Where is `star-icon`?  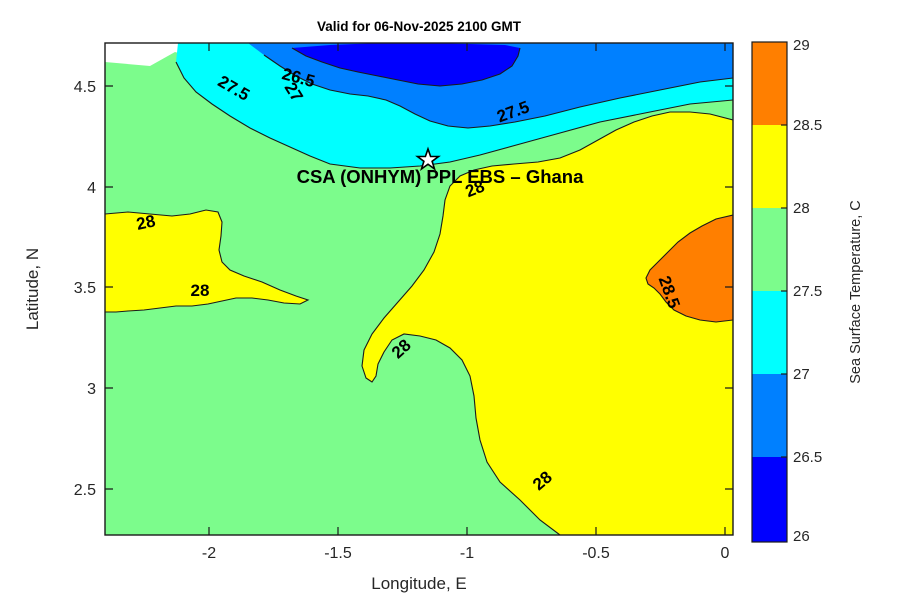
star-icon is located at coordinates (428, 158).